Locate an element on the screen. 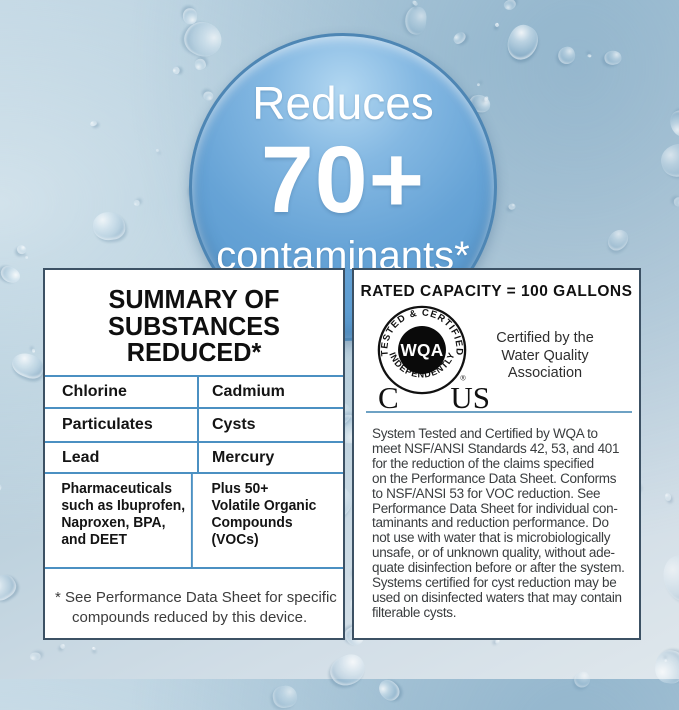 Image resolution: width=679 pixels, height=710 pixels. wqa-badge-icon: TESTED & CERTIFIED INDEPENDENTLY WQA ® is located at coordinates (422, 350).